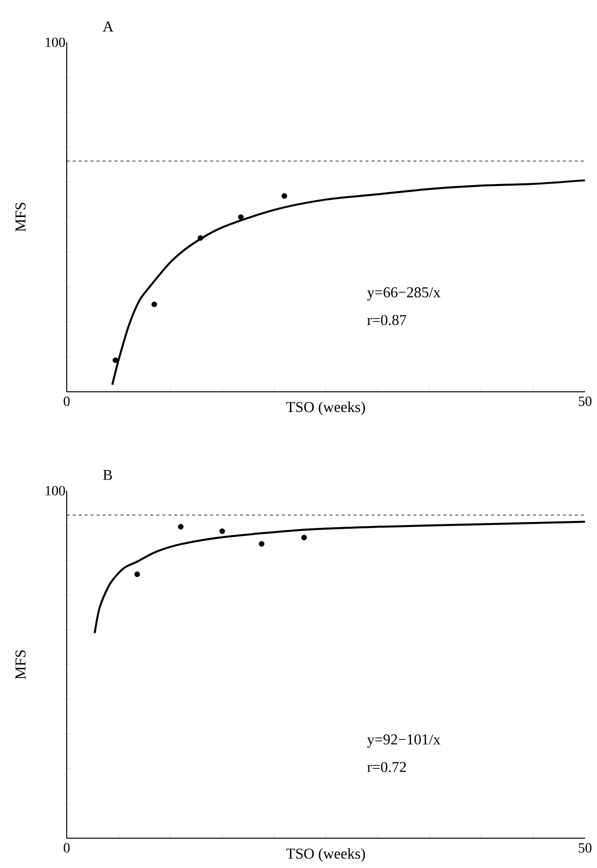  I want to click on annotation: r=0.87, so click(386, 320).